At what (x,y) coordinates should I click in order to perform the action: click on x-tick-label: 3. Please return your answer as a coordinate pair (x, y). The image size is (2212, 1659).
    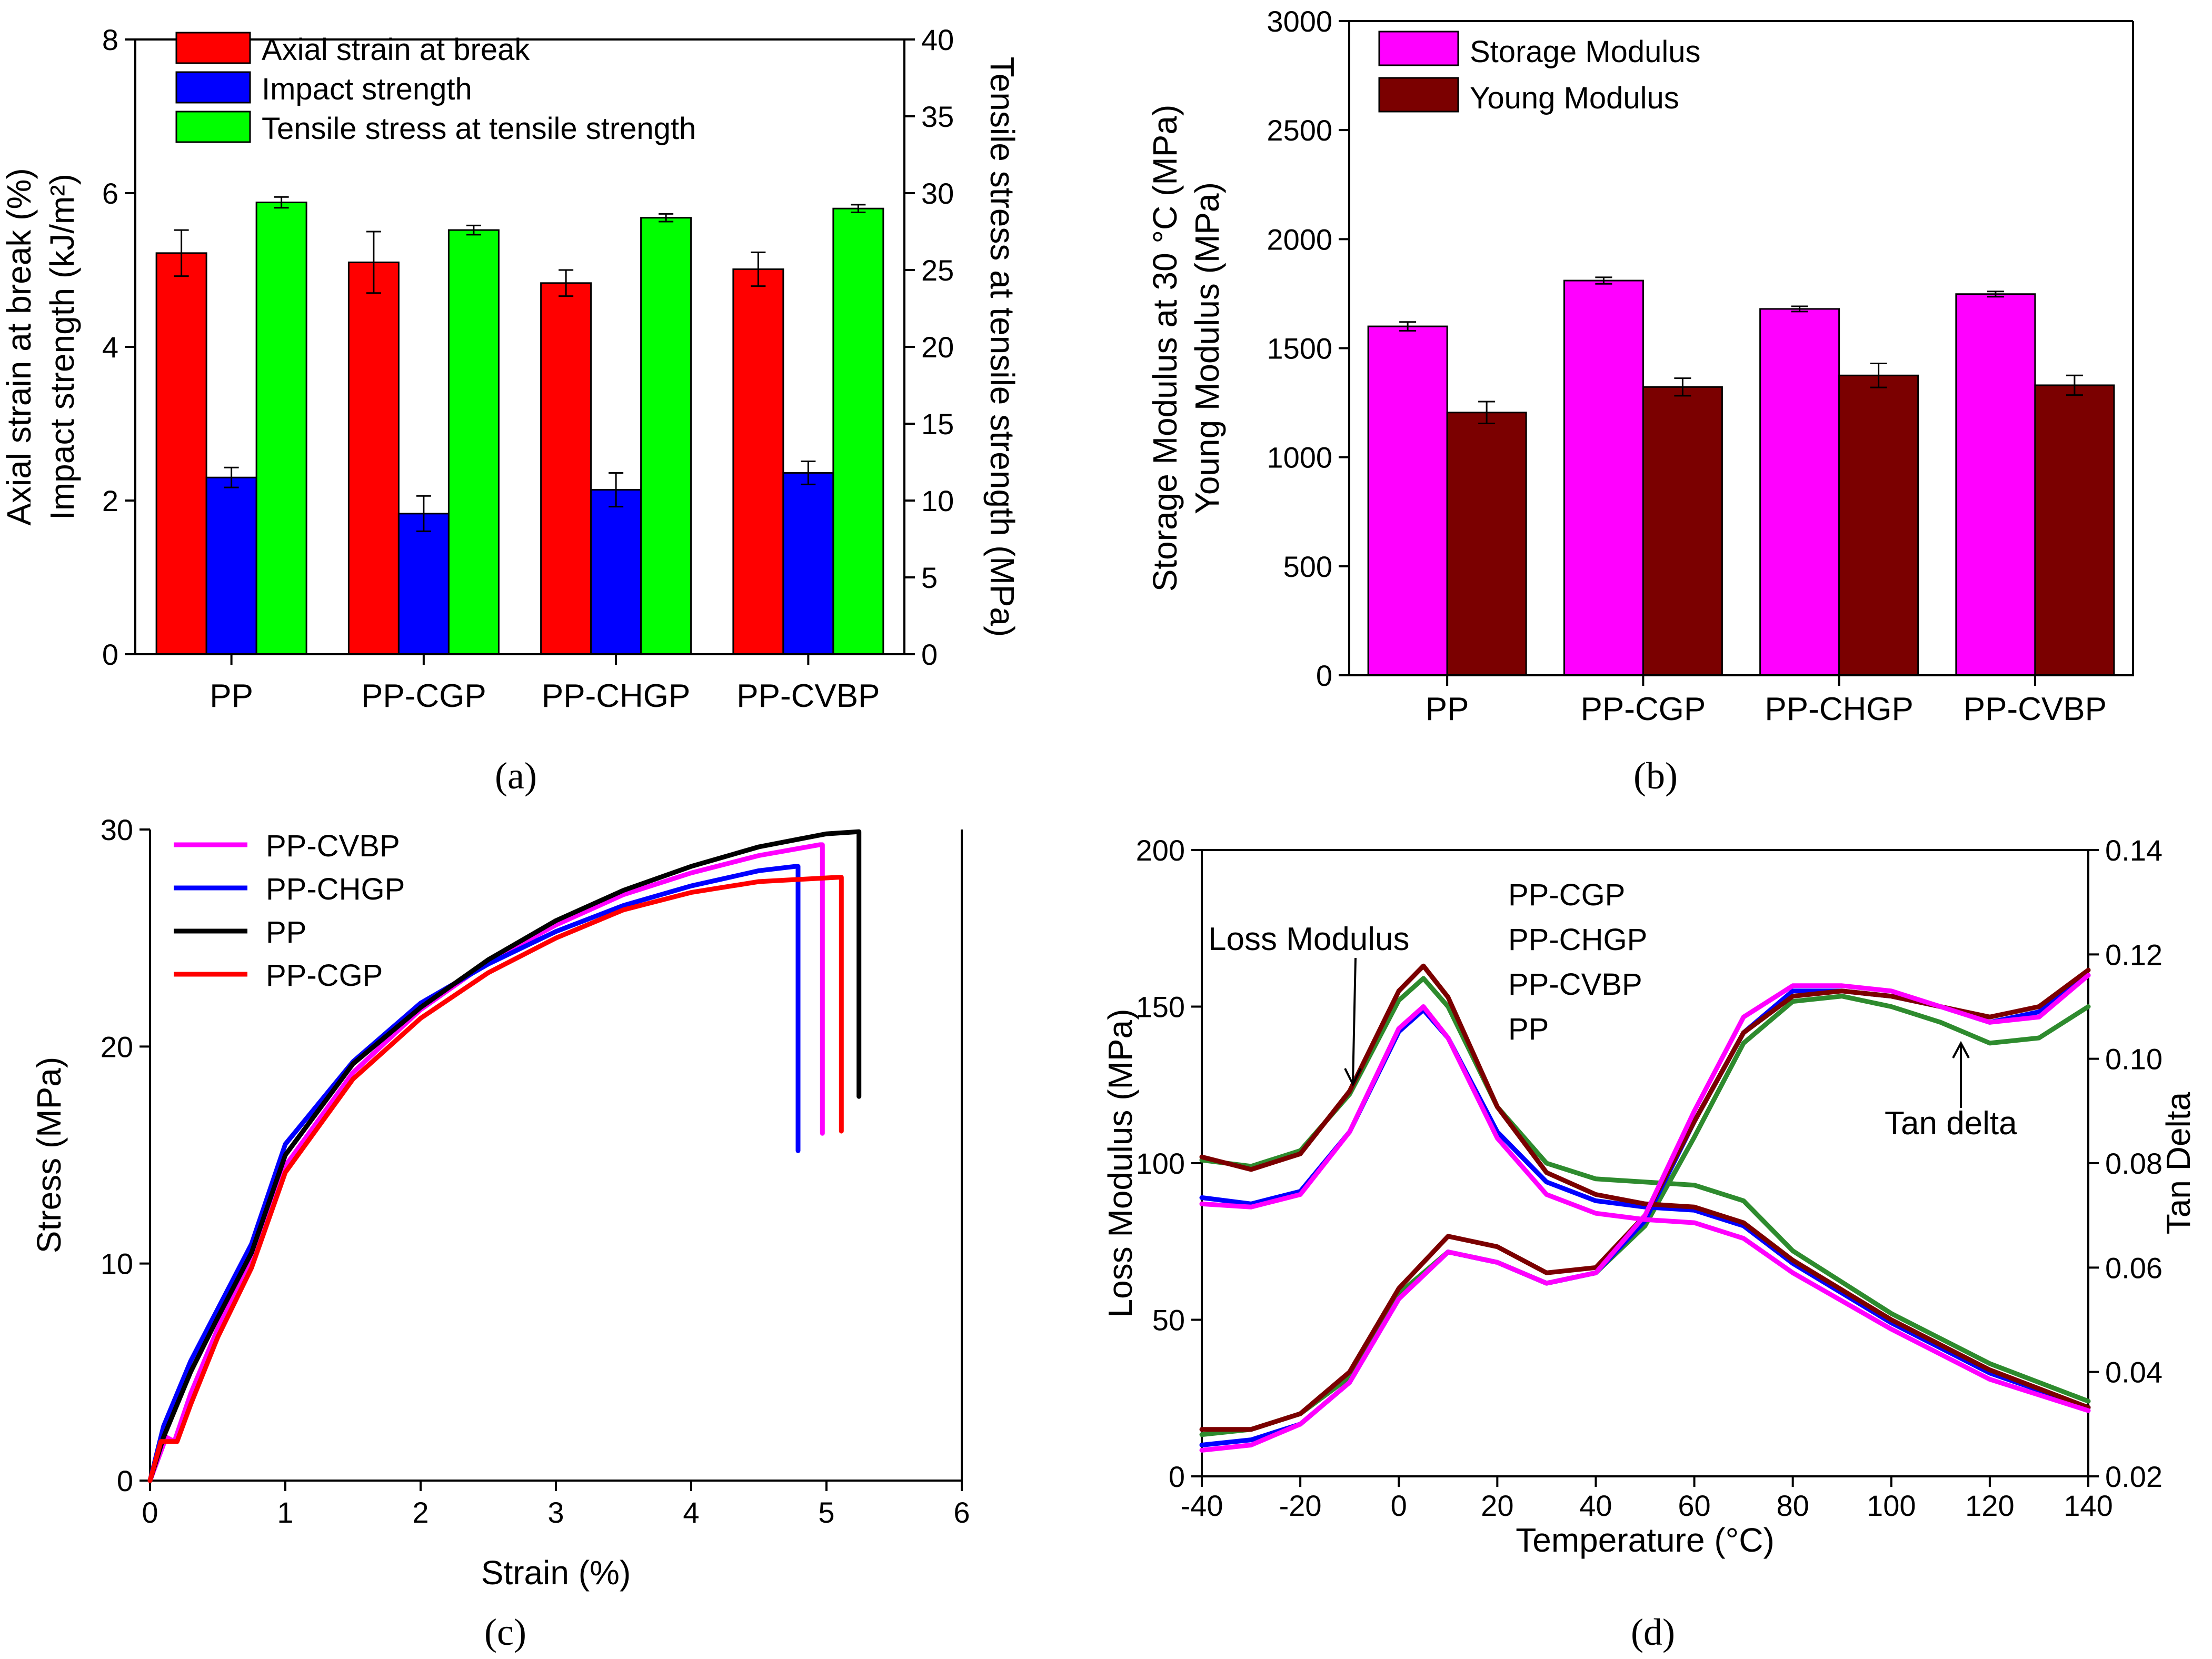
    Looking at the image, I should click on (555, 1512).